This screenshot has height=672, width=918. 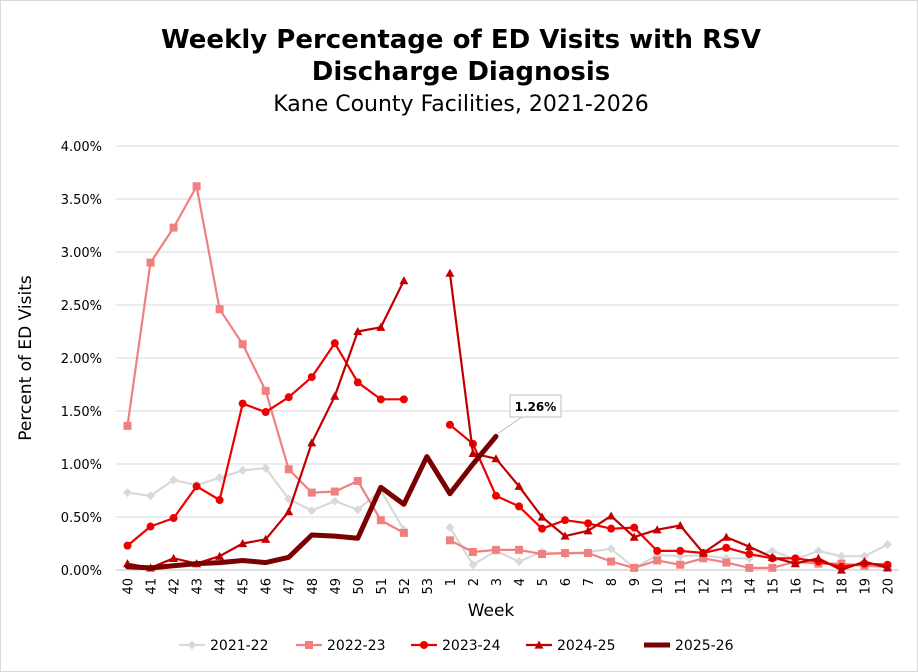 What do you see at coordinates (81, 518) in the screenshot?
I see `y-tick-label: 0.50%` at bounding box center [81, 518].